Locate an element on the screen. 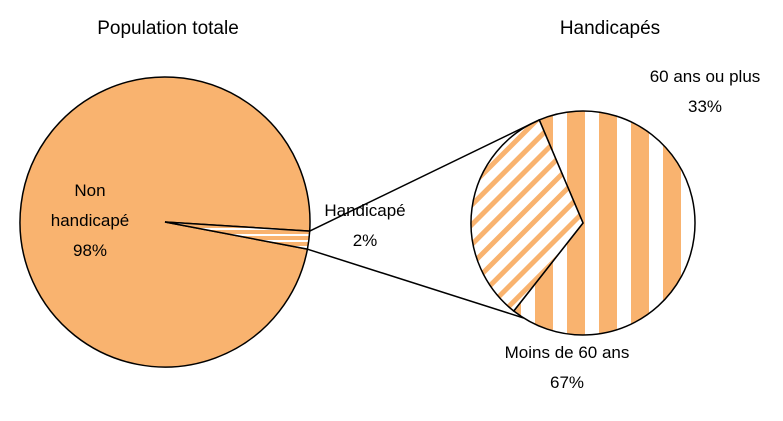 Image resolution: width=783 pixels, height=421 pixels. slice-label: Non handicapé 98% is located at coordinates (90, 221).